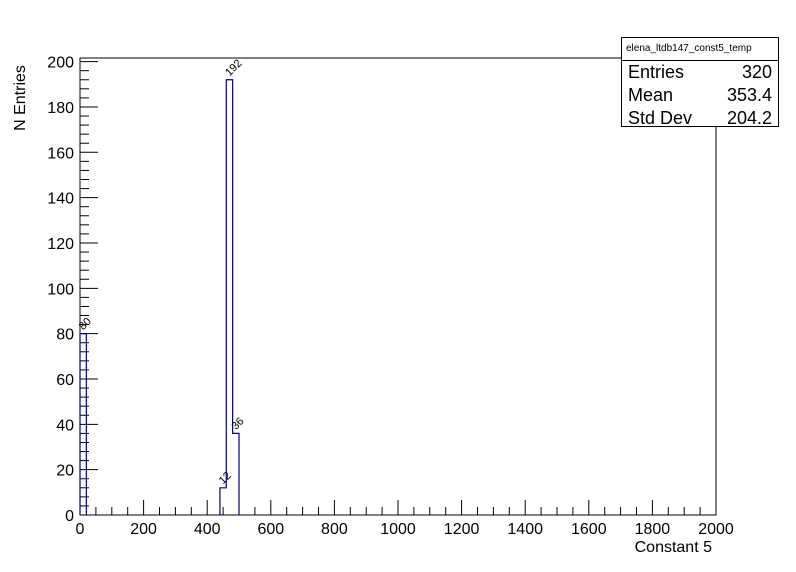 The height and width of the screenshot is (572, 796). Describe the element at coordinates (20, 98) in the screenshot. I see `y-axis-title: N Entries` at that location.